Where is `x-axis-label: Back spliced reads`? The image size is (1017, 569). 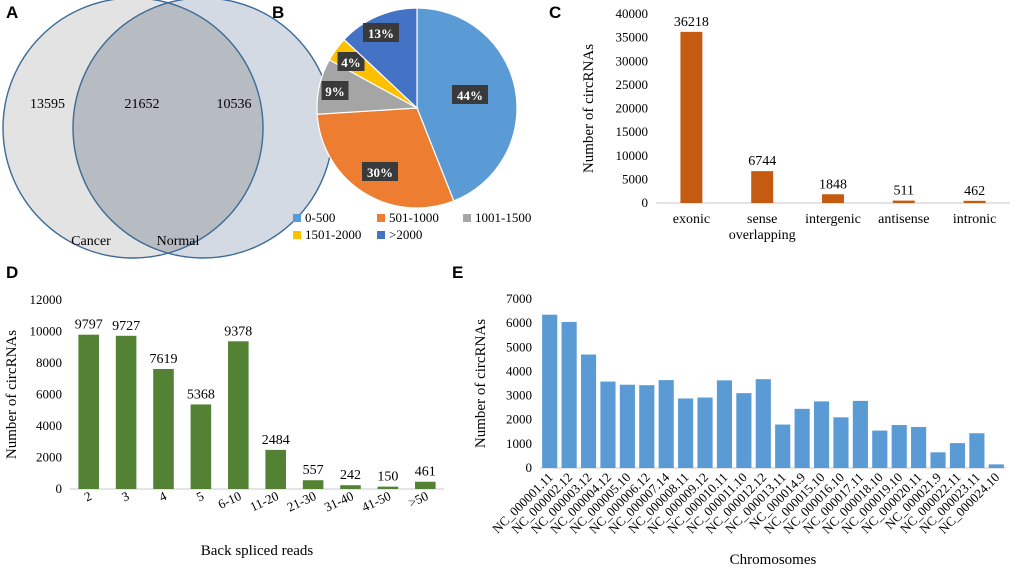
x-axis-label: Back spliced reads is located at coordinates (257, 551).